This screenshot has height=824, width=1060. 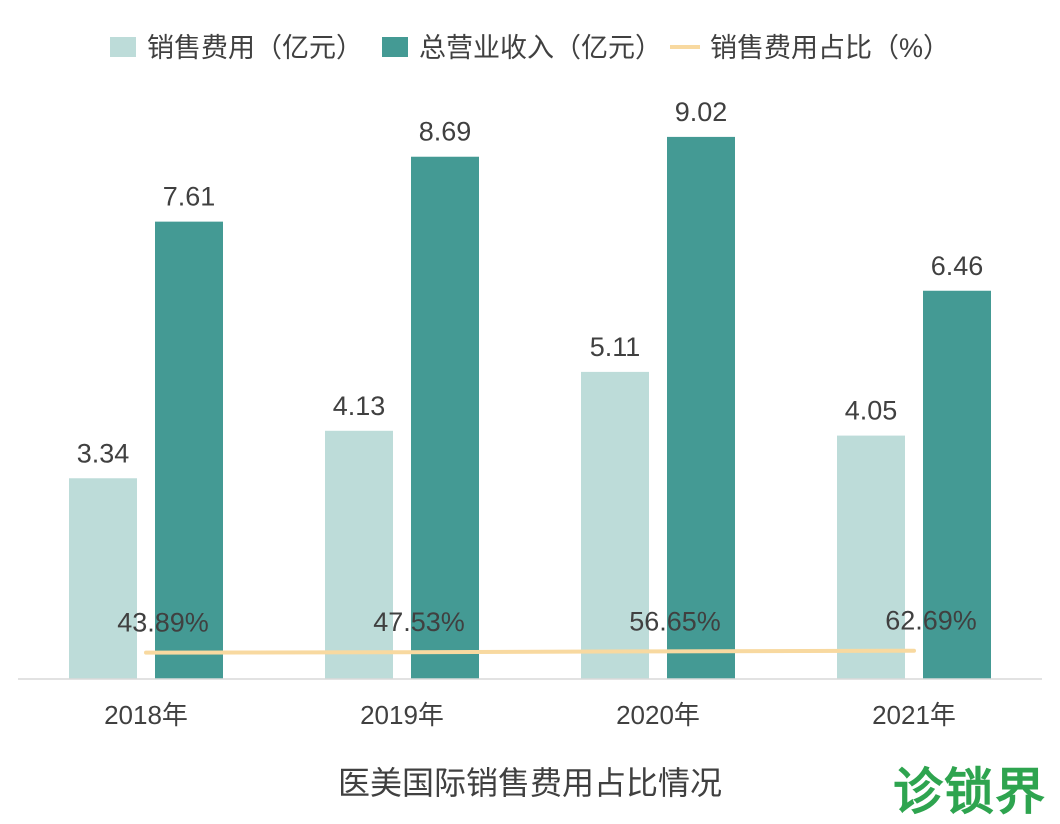 I want to click on x-tick-3: 2021年, so click(x=914, y=715).